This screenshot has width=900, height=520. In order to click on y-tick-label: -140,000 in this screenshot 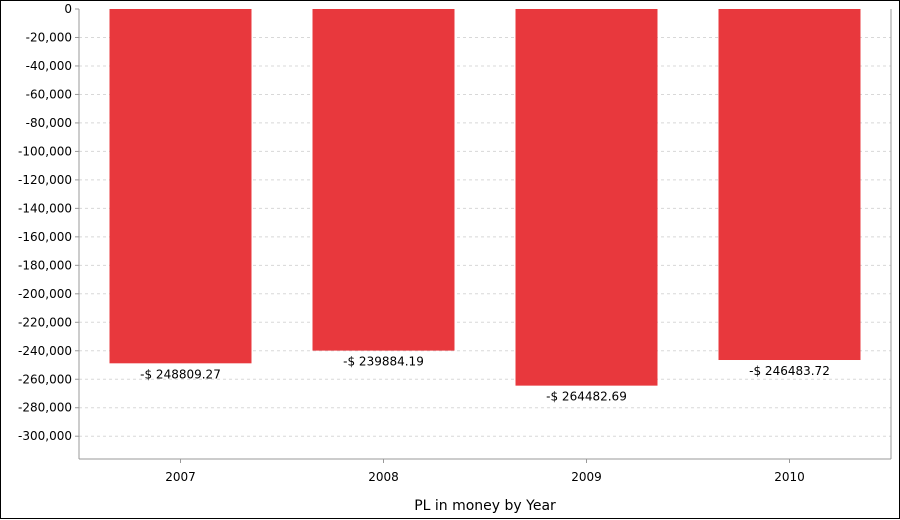, I will do `click(45, 208)`.